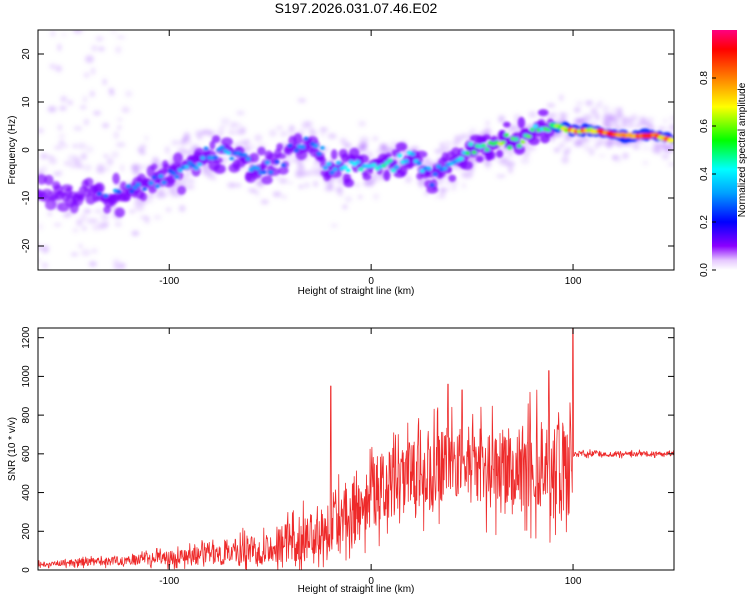 Image resolution: width=750 pixels, height=600 pixels. I want to click on colorbar-label: Normalized spectral amplitude, so click(742, 149).